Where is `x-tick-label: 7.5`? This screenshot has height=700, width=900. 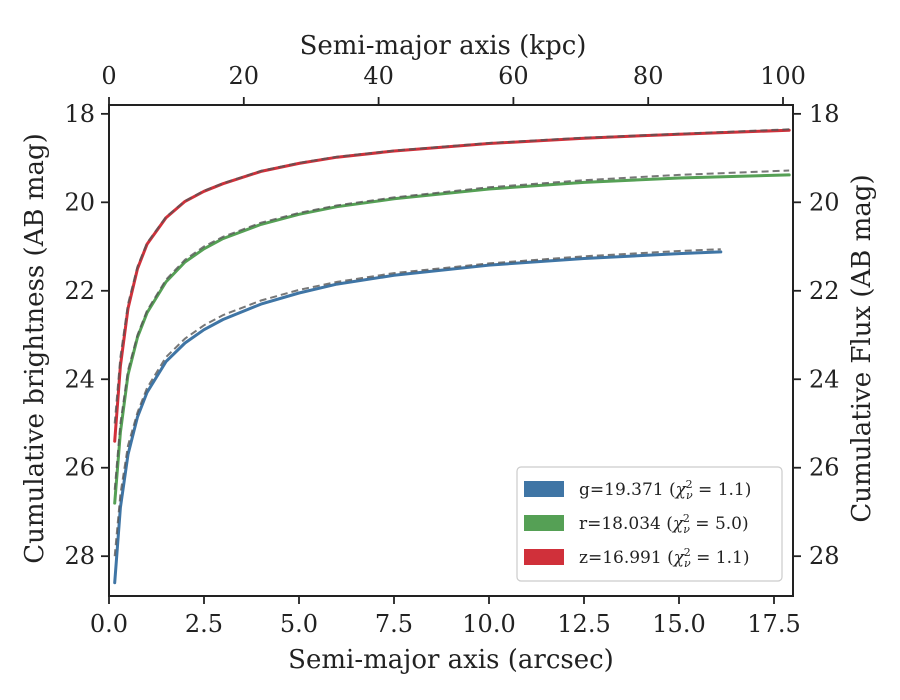 x-tick-label: 7.5 is located at coordinates (394, 624).